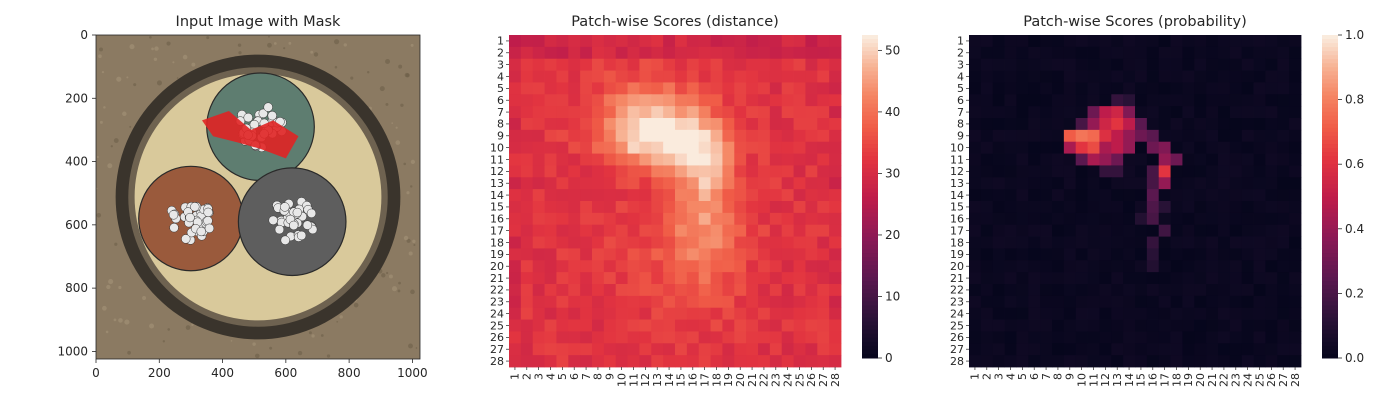  I want to click on col-tick-label: 2, so click(527, 376).